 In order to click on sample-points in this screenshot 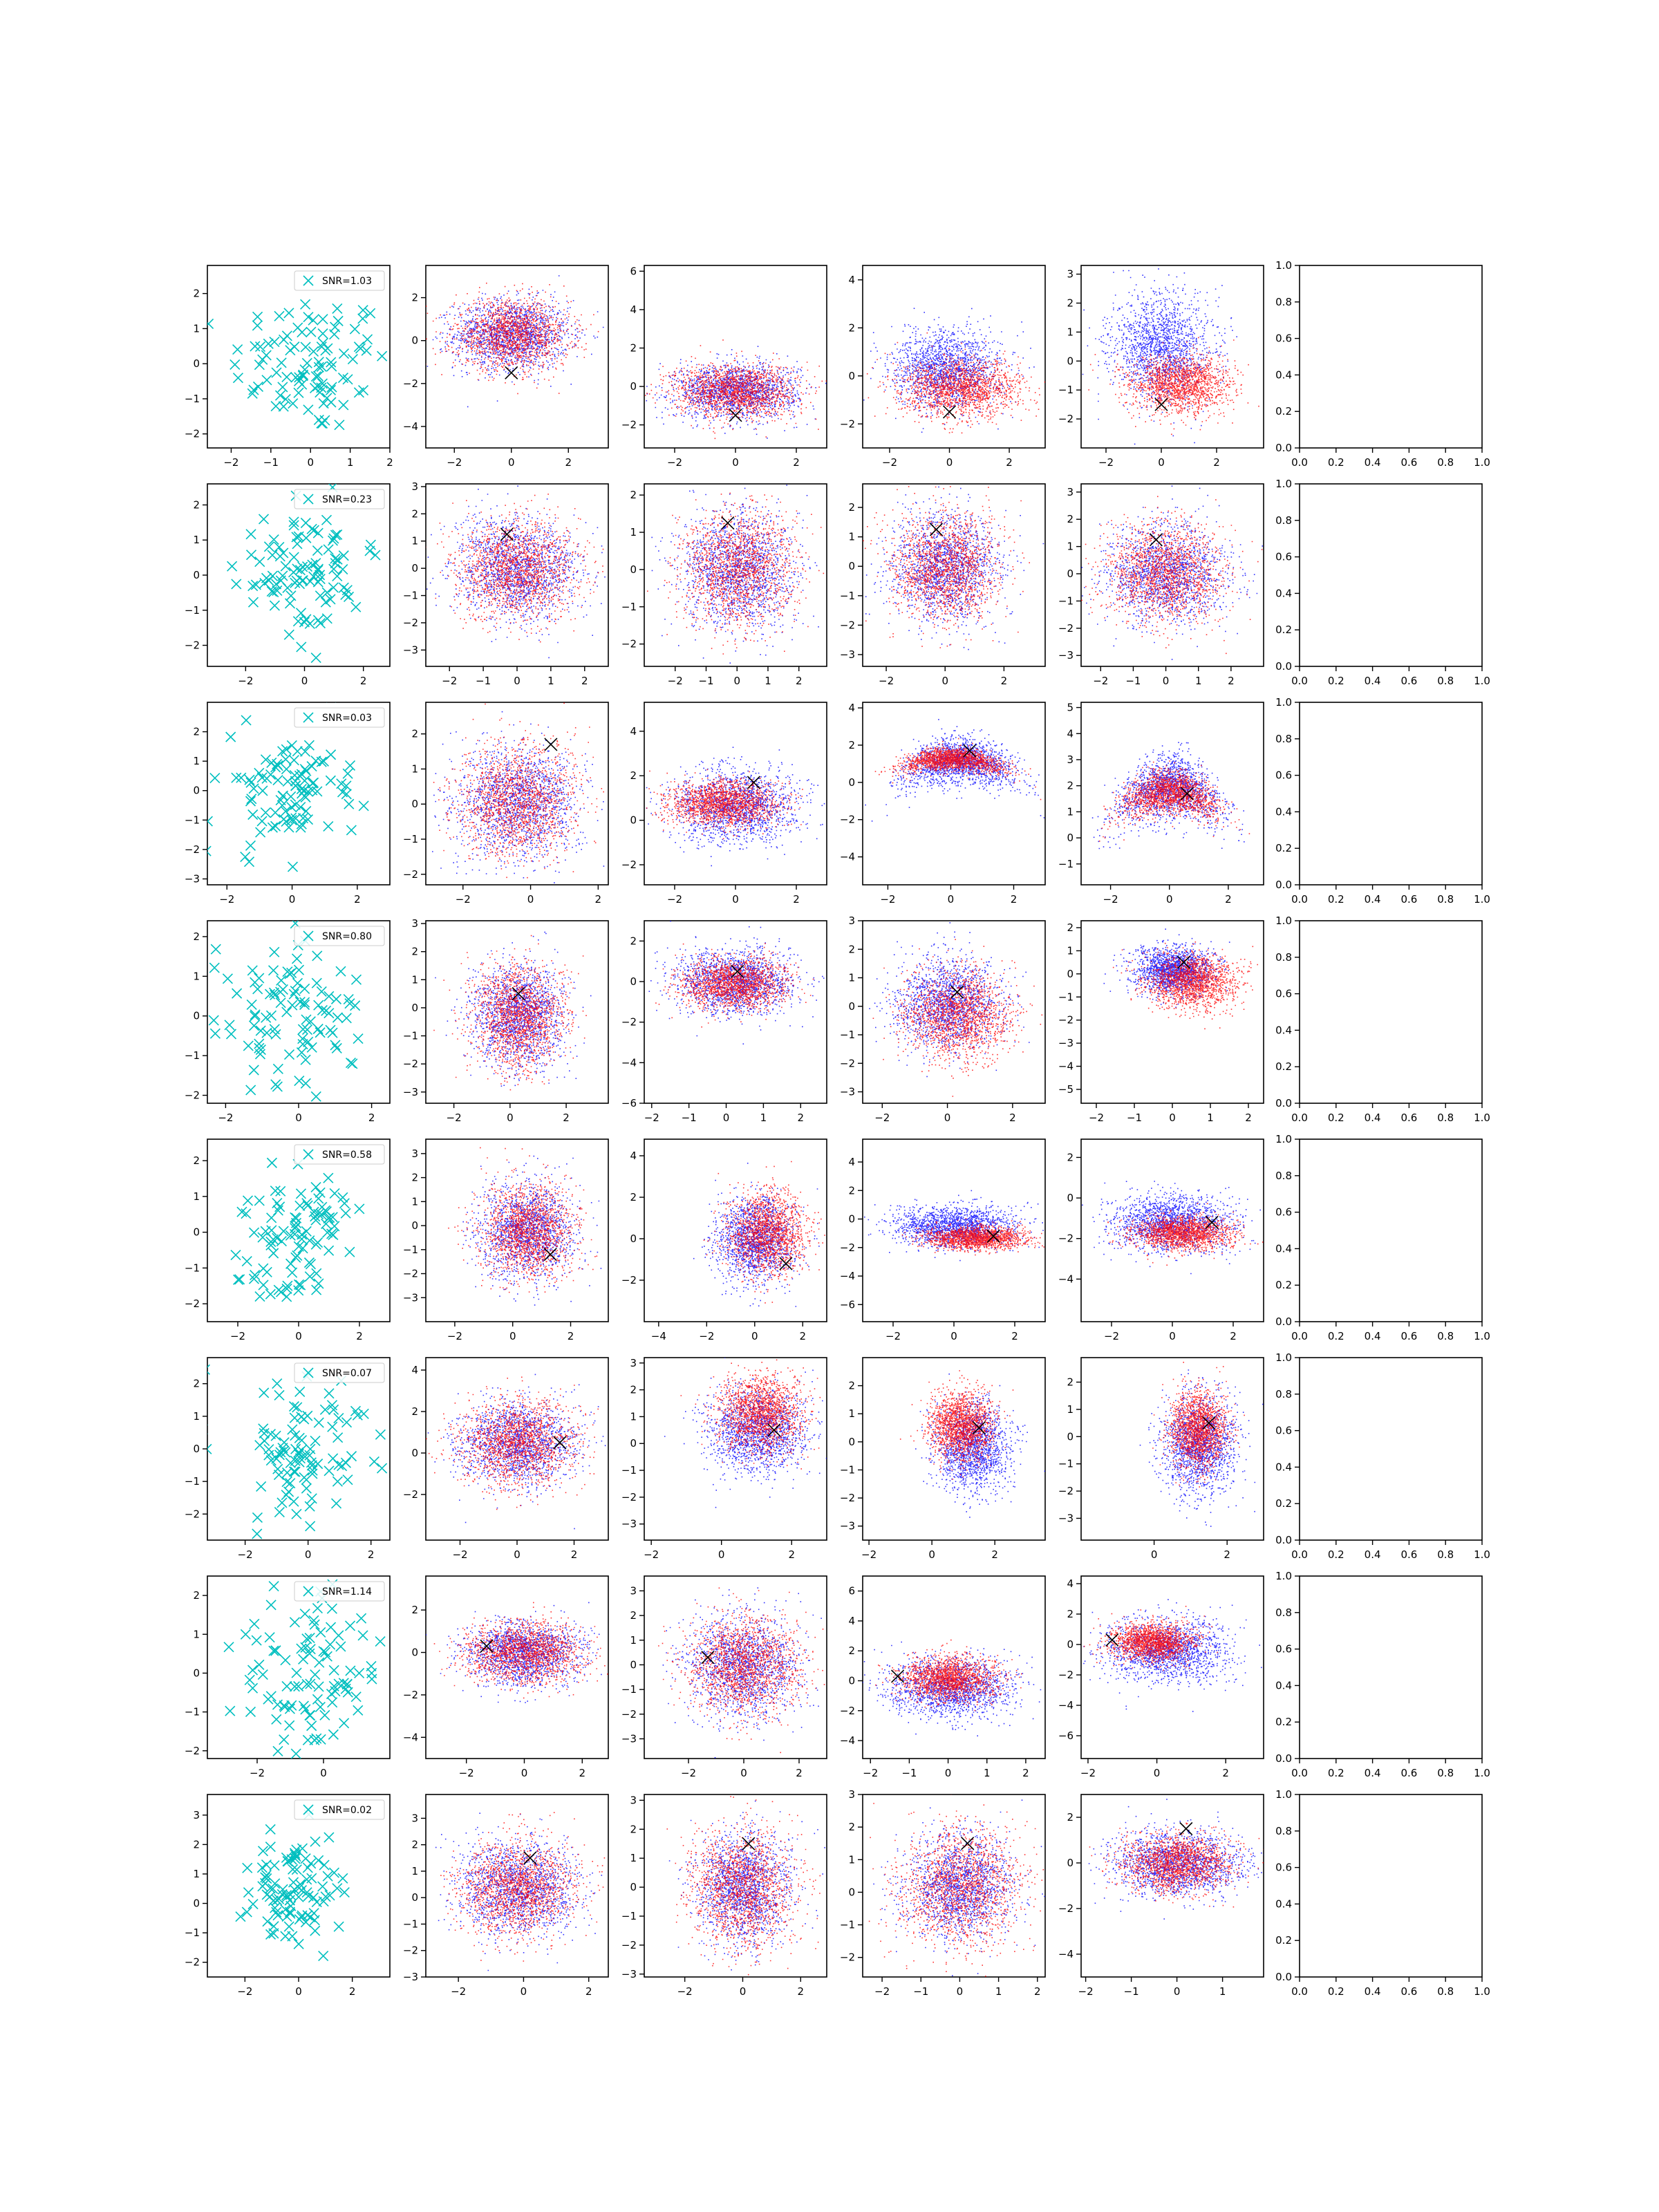, I will do `click(292, 1900)`.